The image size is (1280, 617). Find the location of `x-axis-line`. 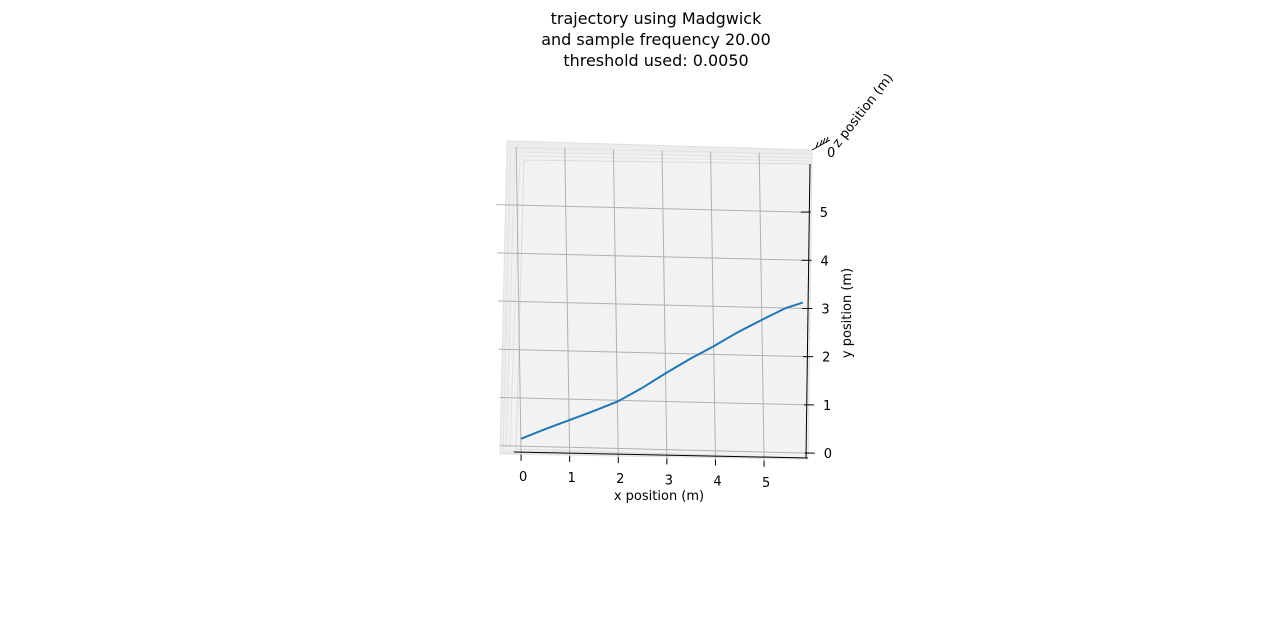

x-axis-line is located at coordinates (661, 455).